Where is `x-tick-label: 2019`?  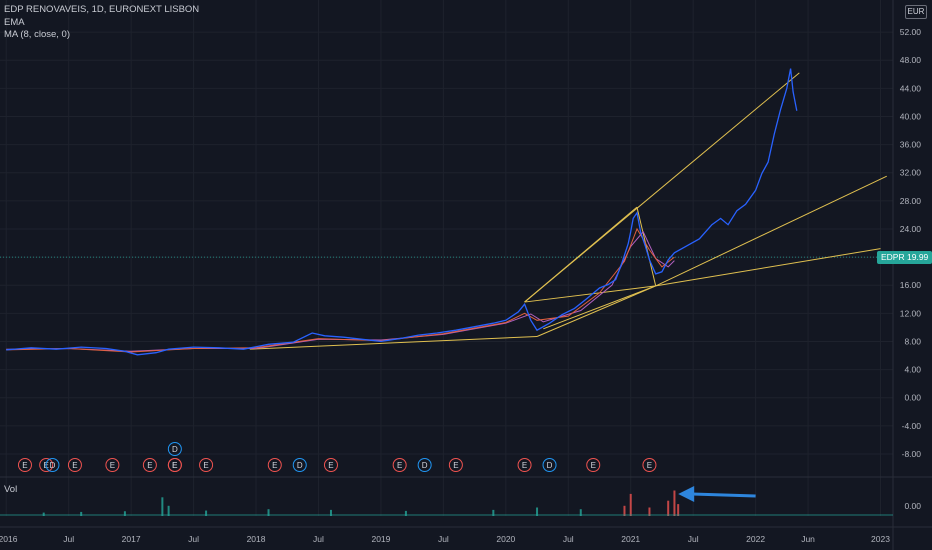
x-tick-label: 2019 is located at coordinates (380, 539).